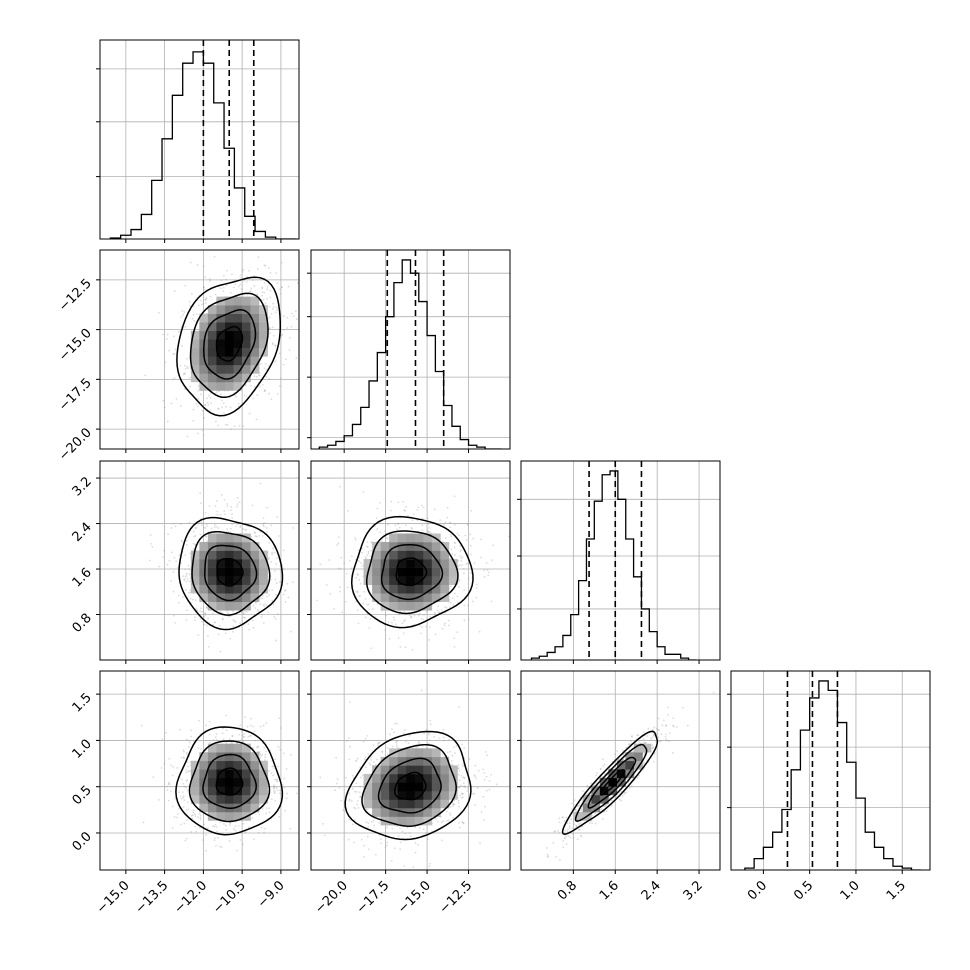 This screenshot has width=970, height=970. Describe the element at coordinates (75, 345) in the screenshot. I see `y-tick-label-var1: −15.0` at that location.